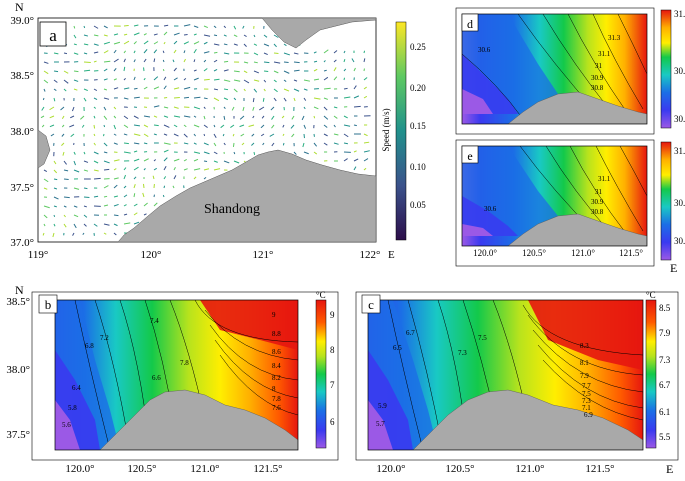 This screenshot has width=685, height=481. What do you see at coordinates (679, 241) in the screenshot?
I see `e-cbar-tick-2: 30.4` at bounding box center [679, 241].